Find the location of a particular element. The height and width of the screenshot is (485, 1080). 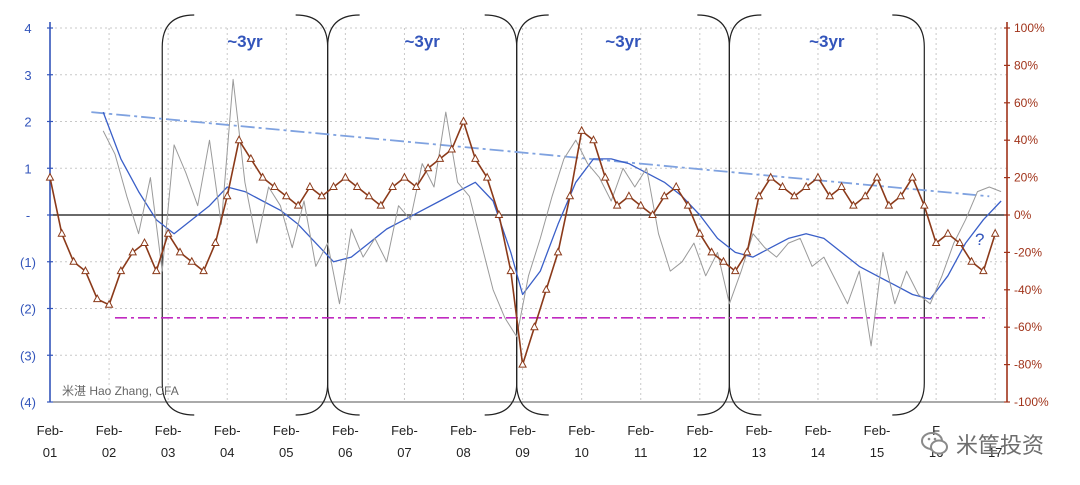

x-tick-label-line: F is located at coordinates (936, 430).